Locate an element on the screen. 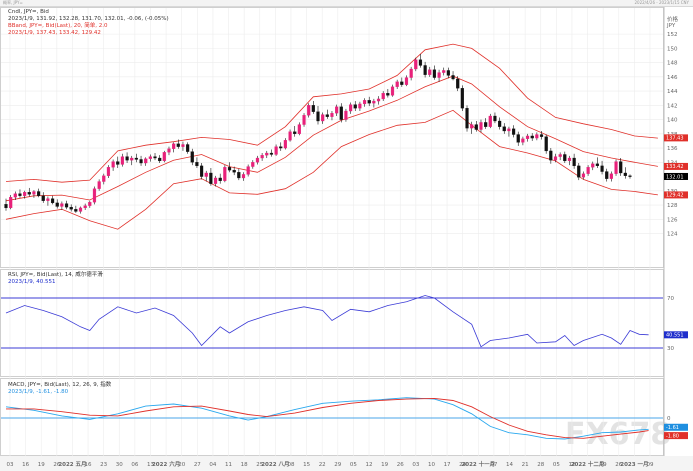  price-tick-label: 140 is located at coordinates (672, 121).